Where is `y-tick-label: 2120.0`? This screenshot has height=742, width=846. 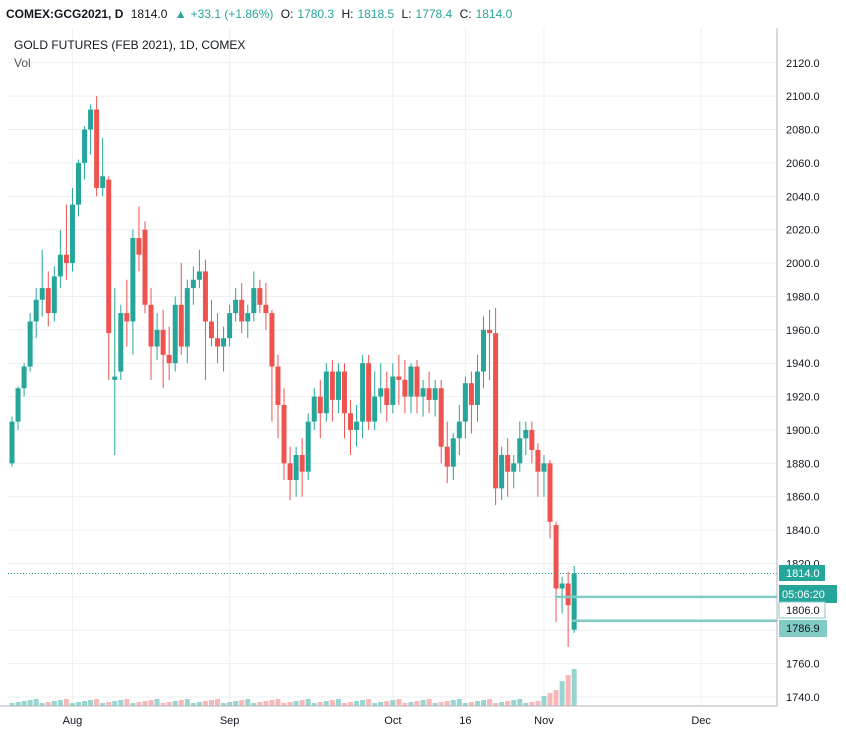
y-tick-label: 2120.0 is located at coordinates (803, 64).